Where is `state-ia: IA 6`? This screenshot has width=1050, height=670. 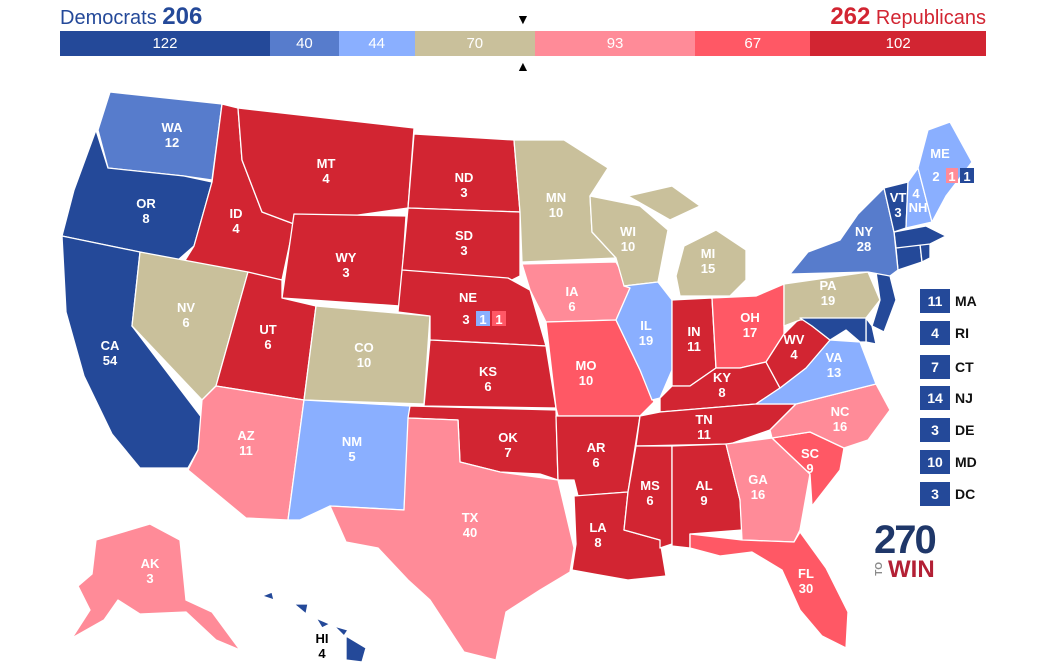 state-ia: IA 6 is located at coordinates (576, 292).